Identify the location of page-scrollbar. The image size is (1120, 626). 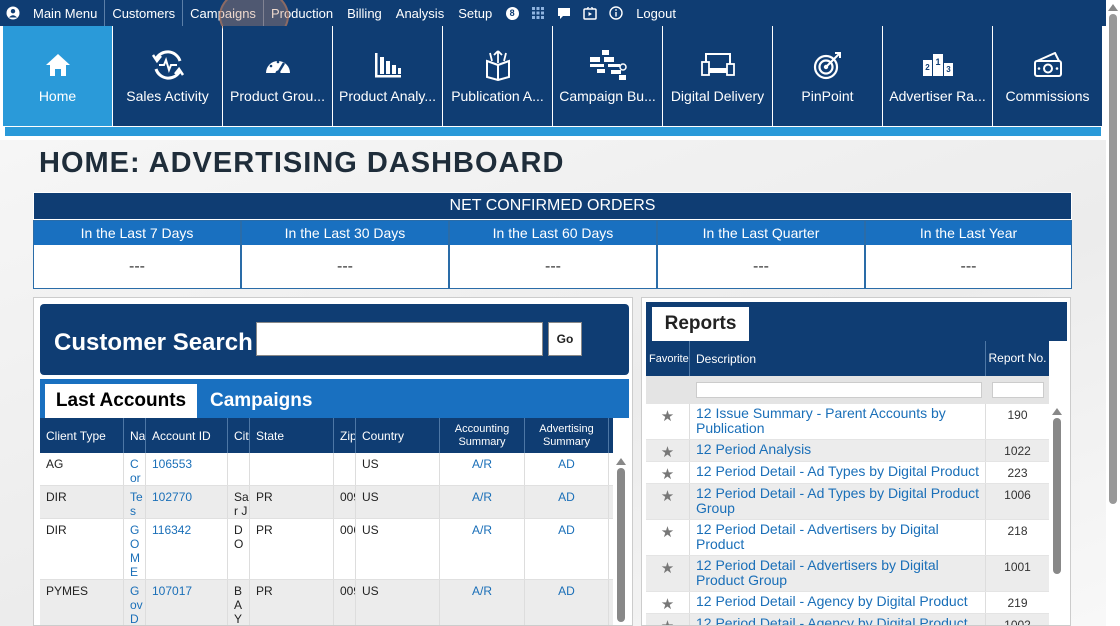
(1113, 313).